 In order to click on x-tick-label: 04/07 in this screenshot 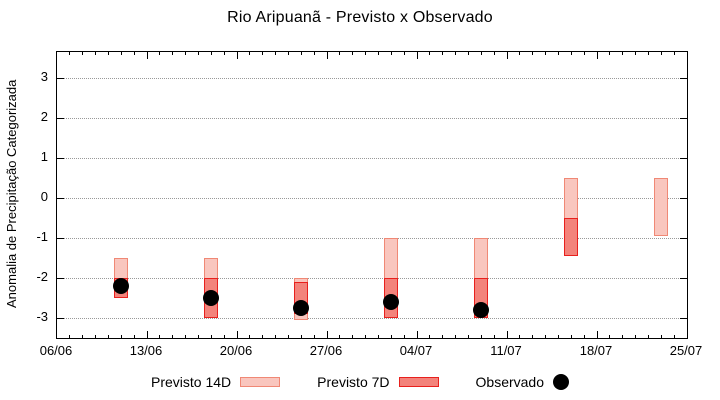, I will do `click(416, 350)`.